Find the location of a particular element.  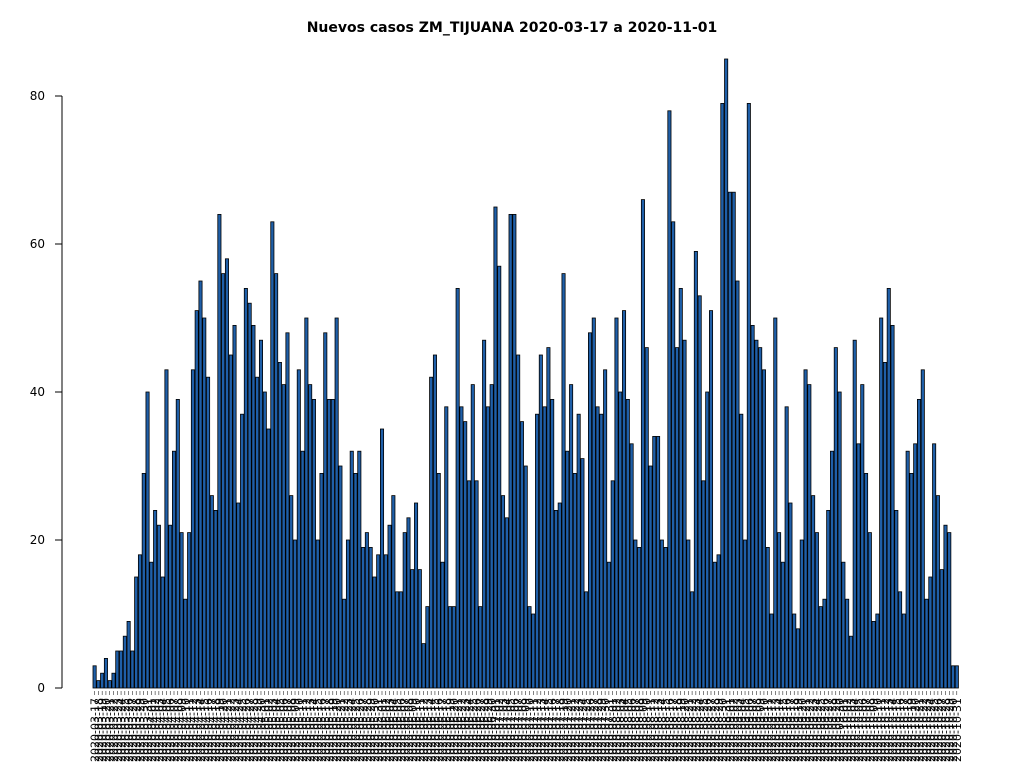

x-tick-label: 2020-06-04 is located at coordinates (393, 730).